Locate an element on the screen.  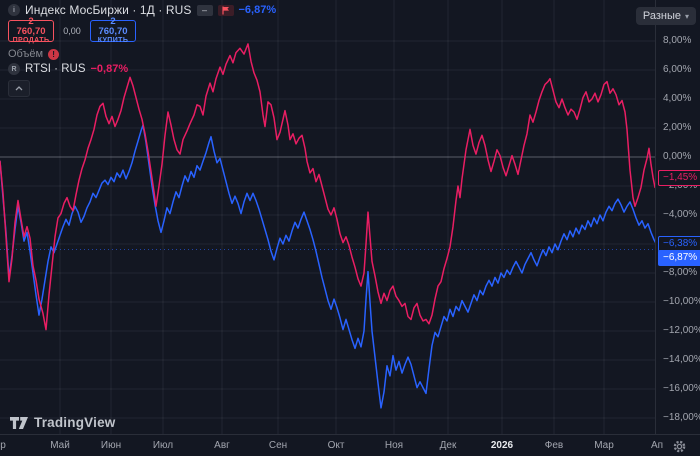
time-axis-label: Мар is located at coordinates (604, 445).